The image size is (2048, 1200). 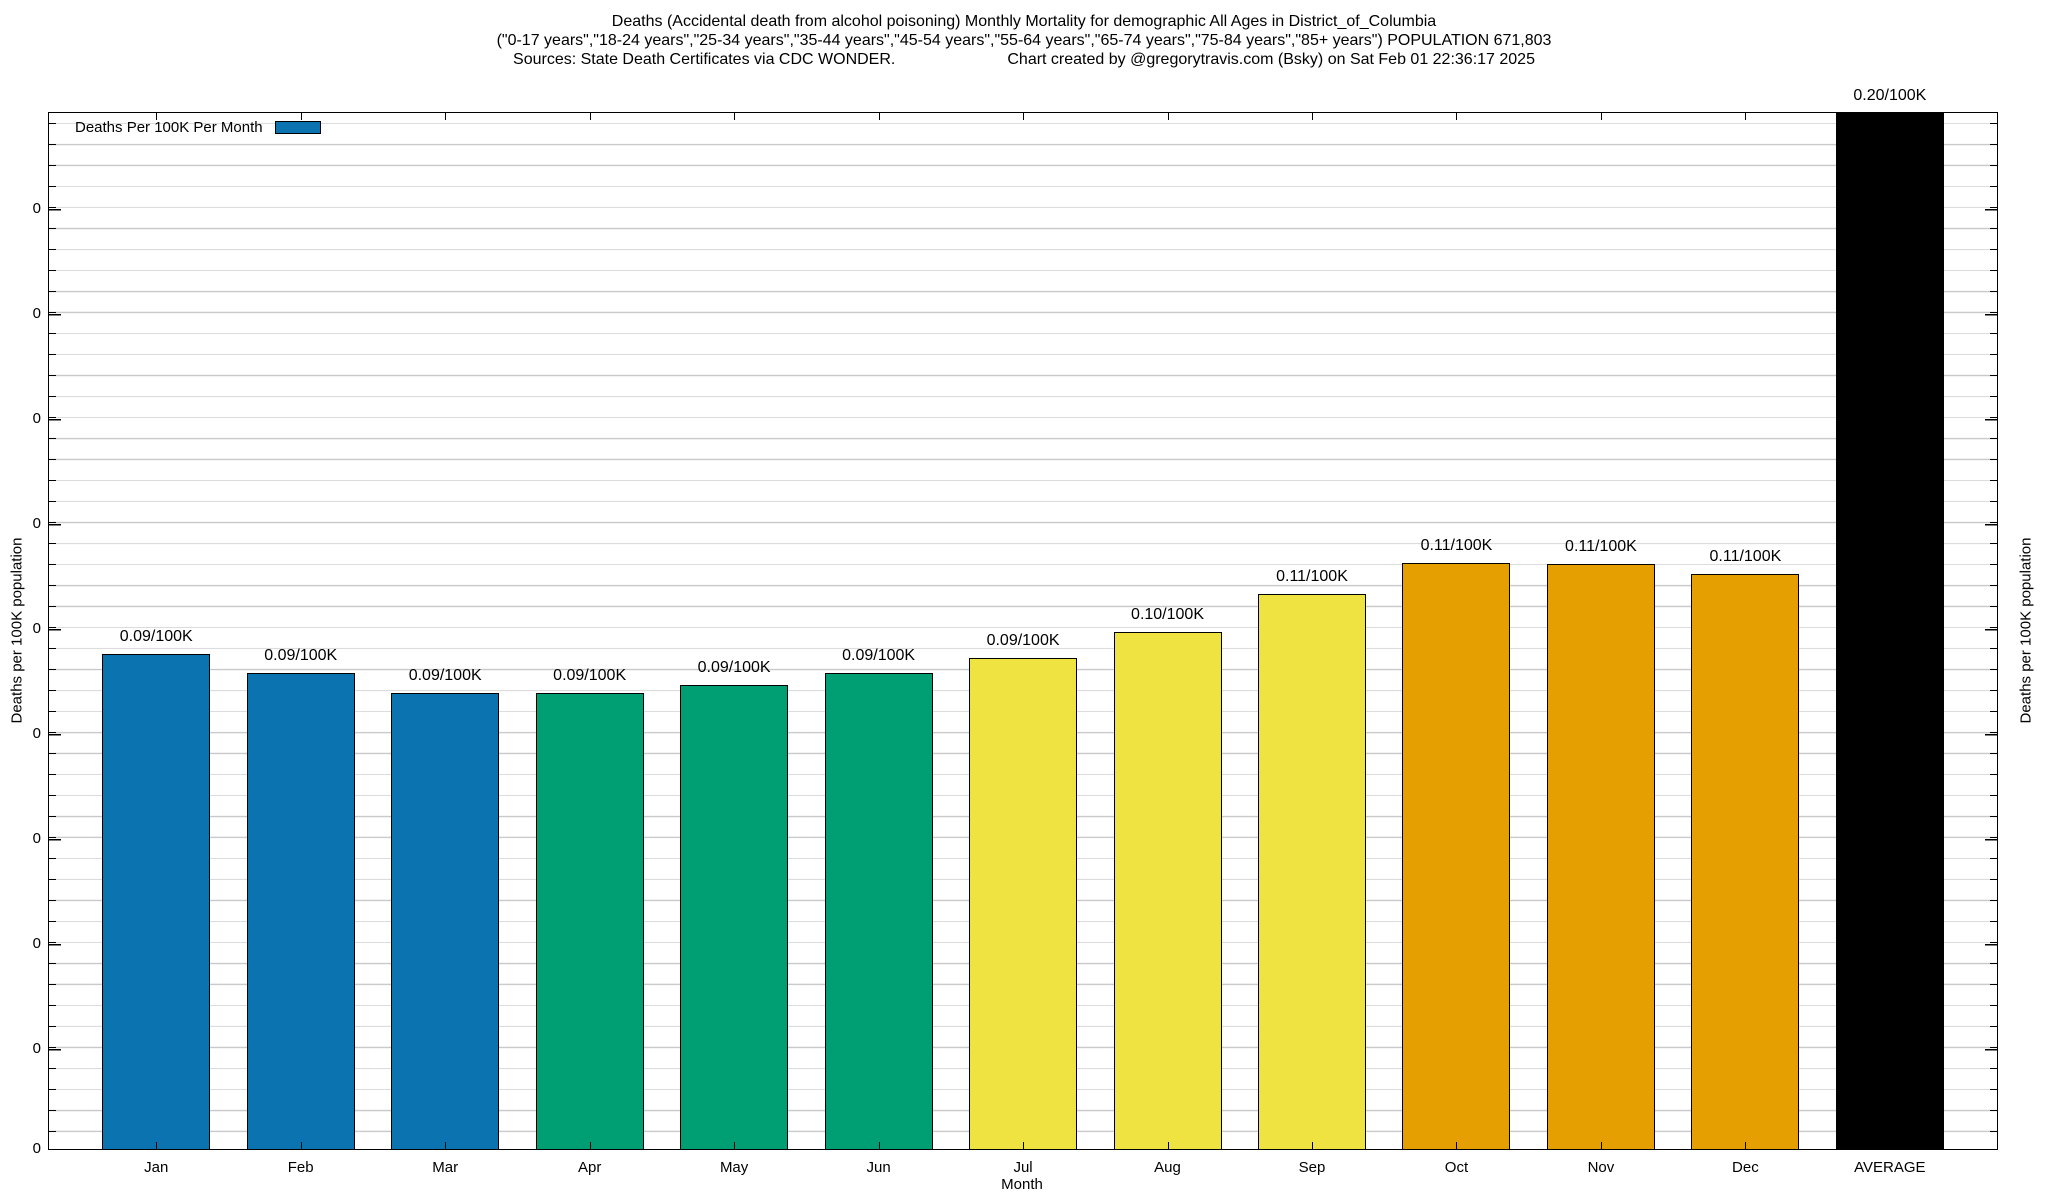 I want to click on x-tick-label-aug: Aug, so click(x=1167, y=1167).